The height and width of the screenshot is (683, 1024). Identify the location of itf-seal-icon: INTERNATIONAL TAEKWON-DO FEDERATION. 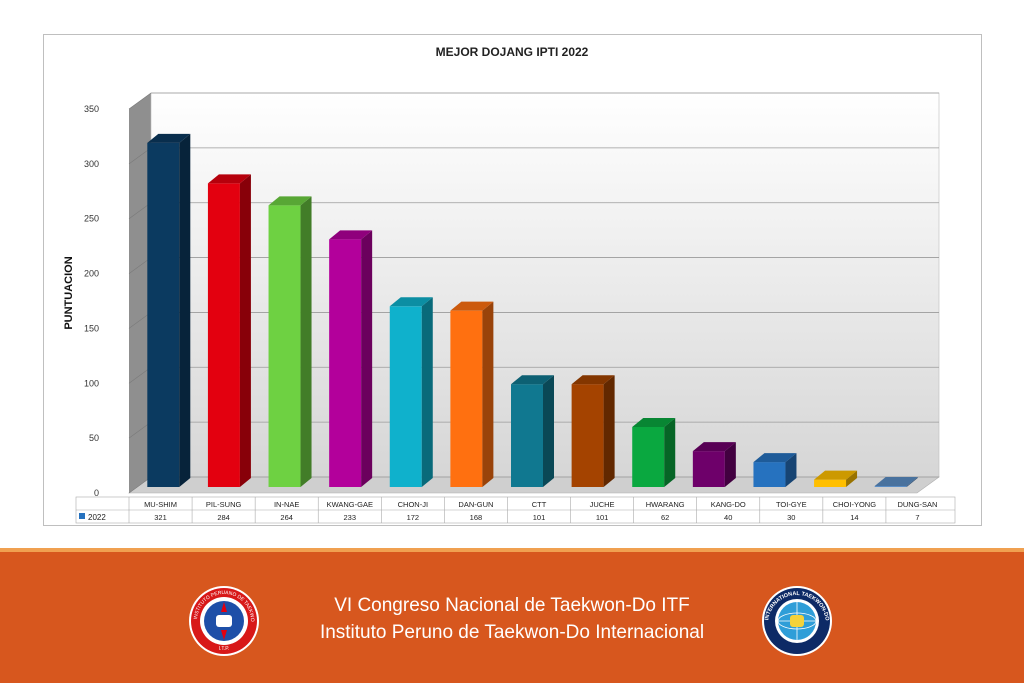
(796, 620).